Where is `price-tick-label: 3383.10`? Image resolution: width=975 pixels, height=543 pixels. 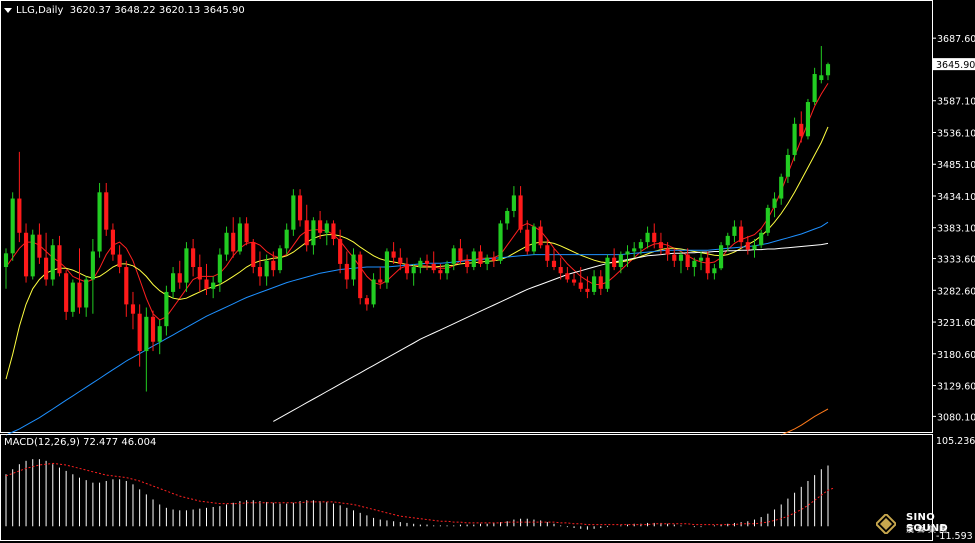 price-tick-label: 3383.10 is located at coordinates (956, 229).